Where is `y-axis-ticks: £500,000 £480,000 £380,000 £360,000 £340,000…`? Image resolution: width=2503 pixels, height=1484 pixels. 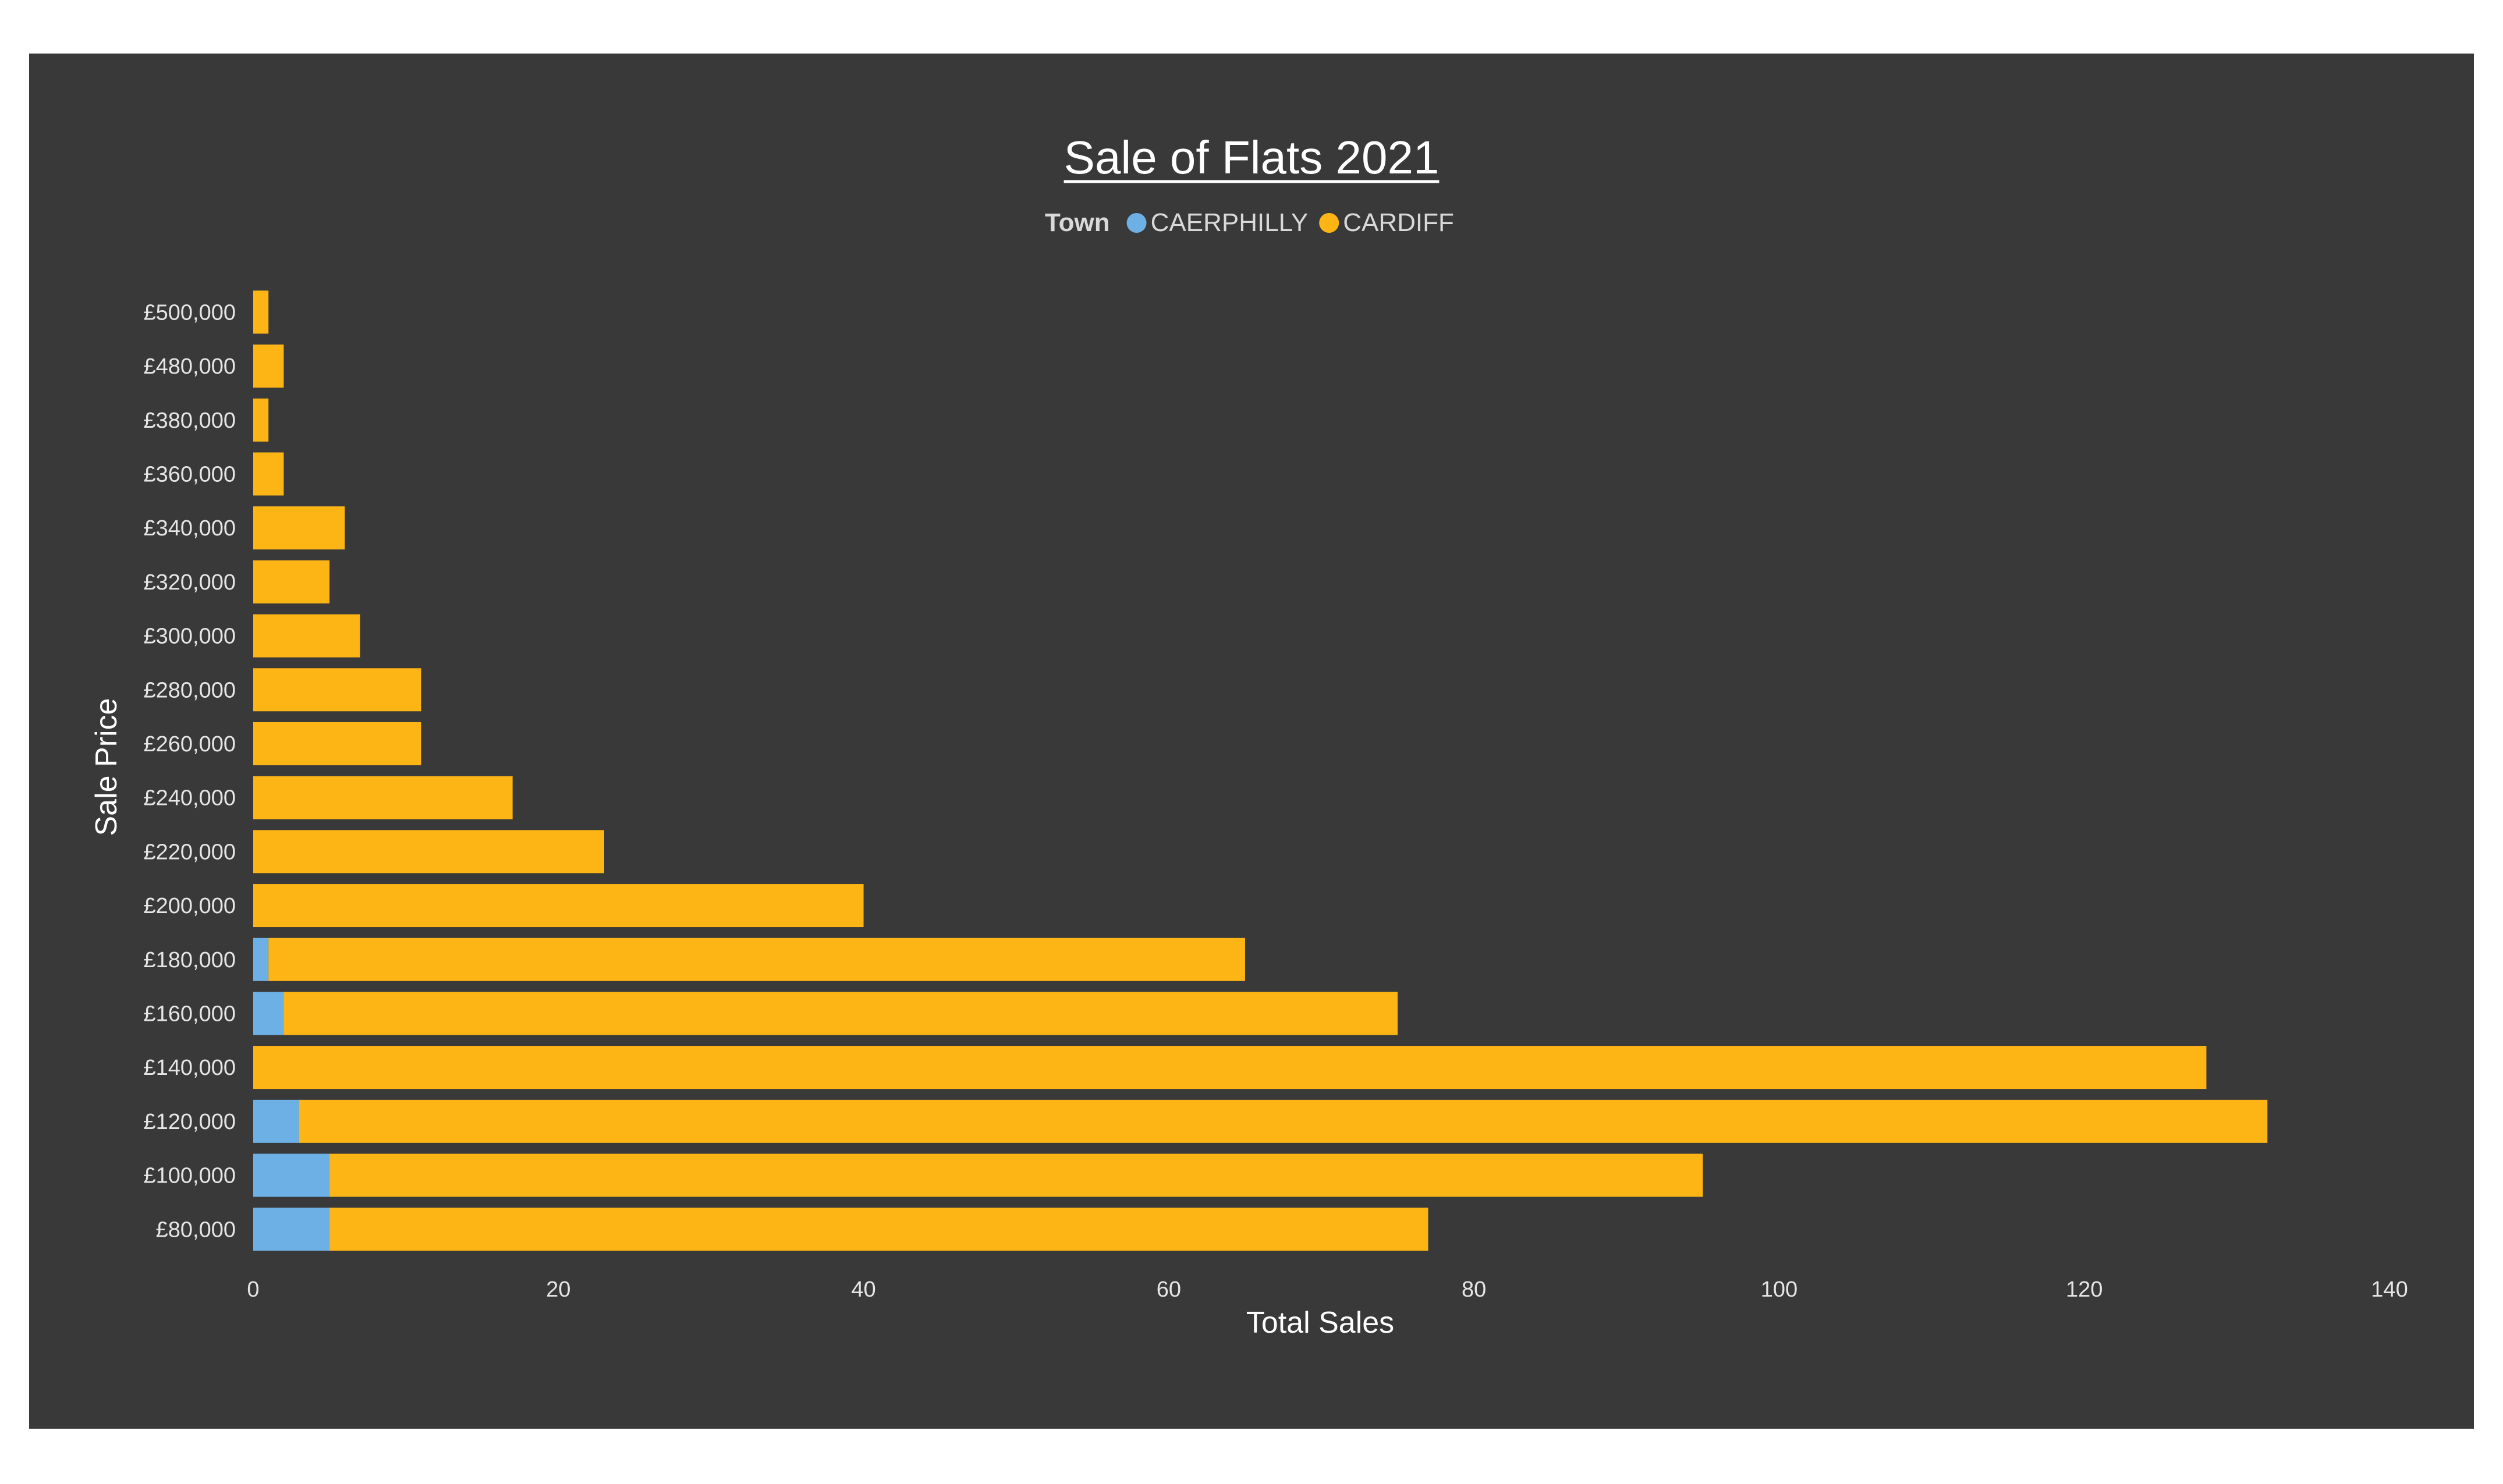
y-axis-ticks: £500,000 £480,000 £380,000 £360,000 £340,000… is located at coordinates (190, 771).